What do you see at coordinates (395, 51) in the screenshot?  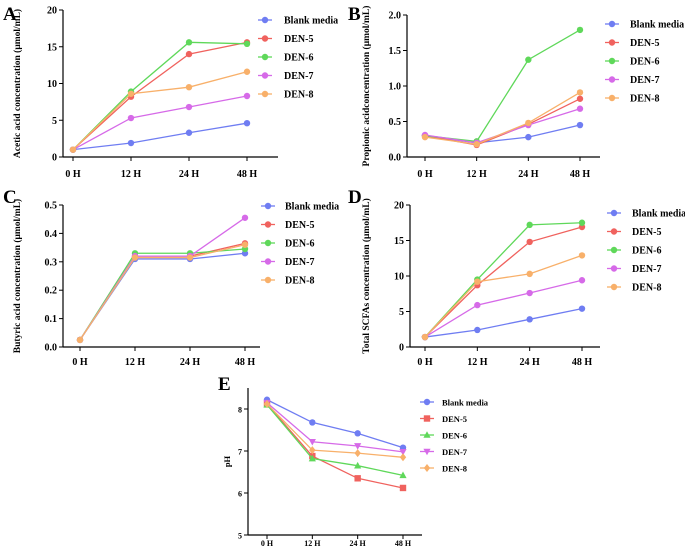 I see `y-tick-label: 1.5` at bounding box center [395, 51].